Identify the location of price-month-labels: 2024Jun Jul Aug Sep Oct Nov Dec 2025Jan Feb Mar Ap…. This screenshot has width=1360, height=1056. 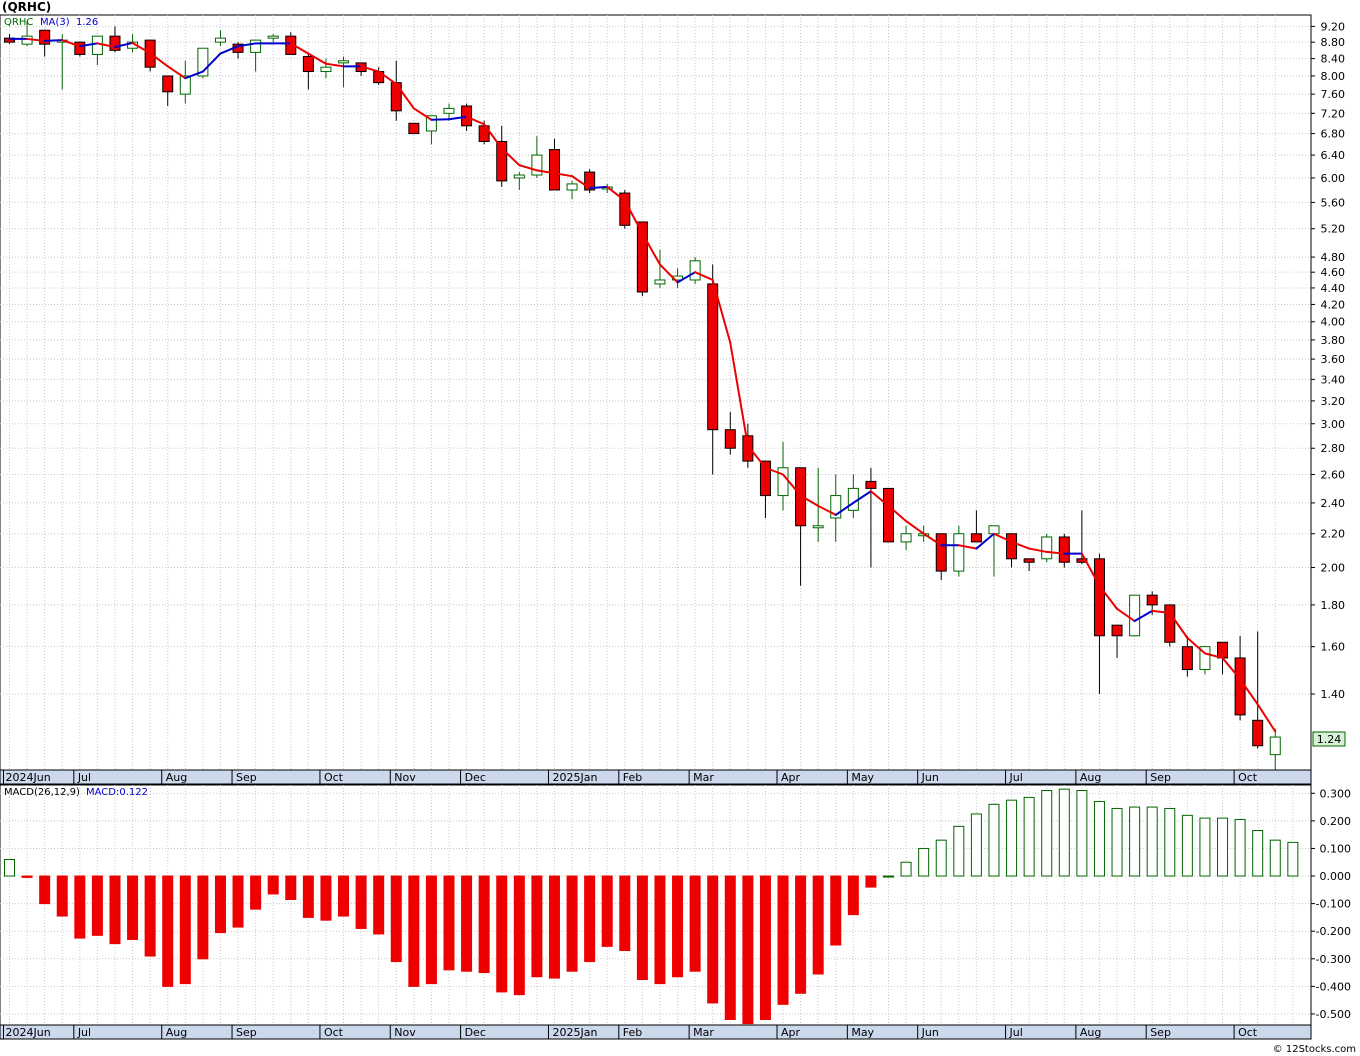
(630, 777).